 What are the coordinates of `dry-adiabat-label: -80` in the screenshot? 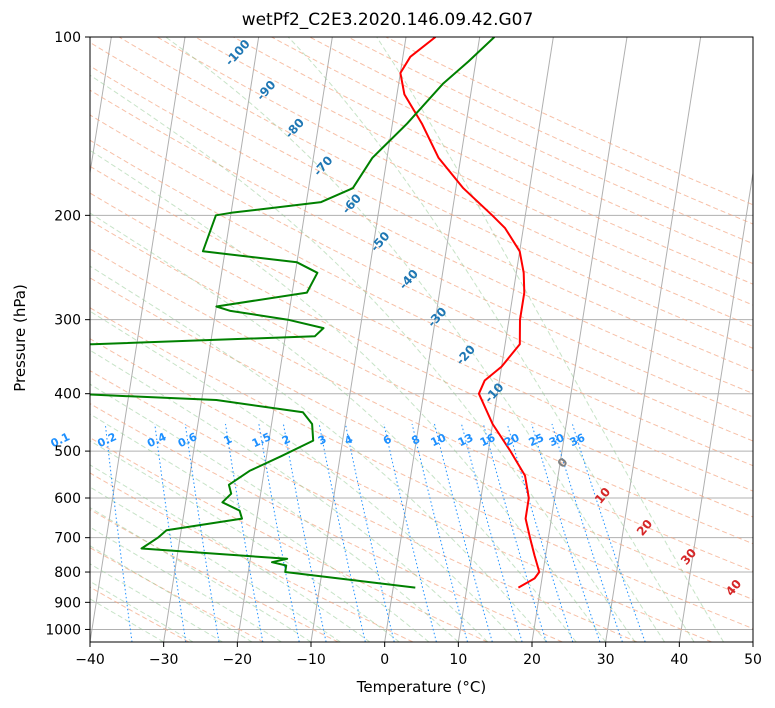 It's located at (294, 128).